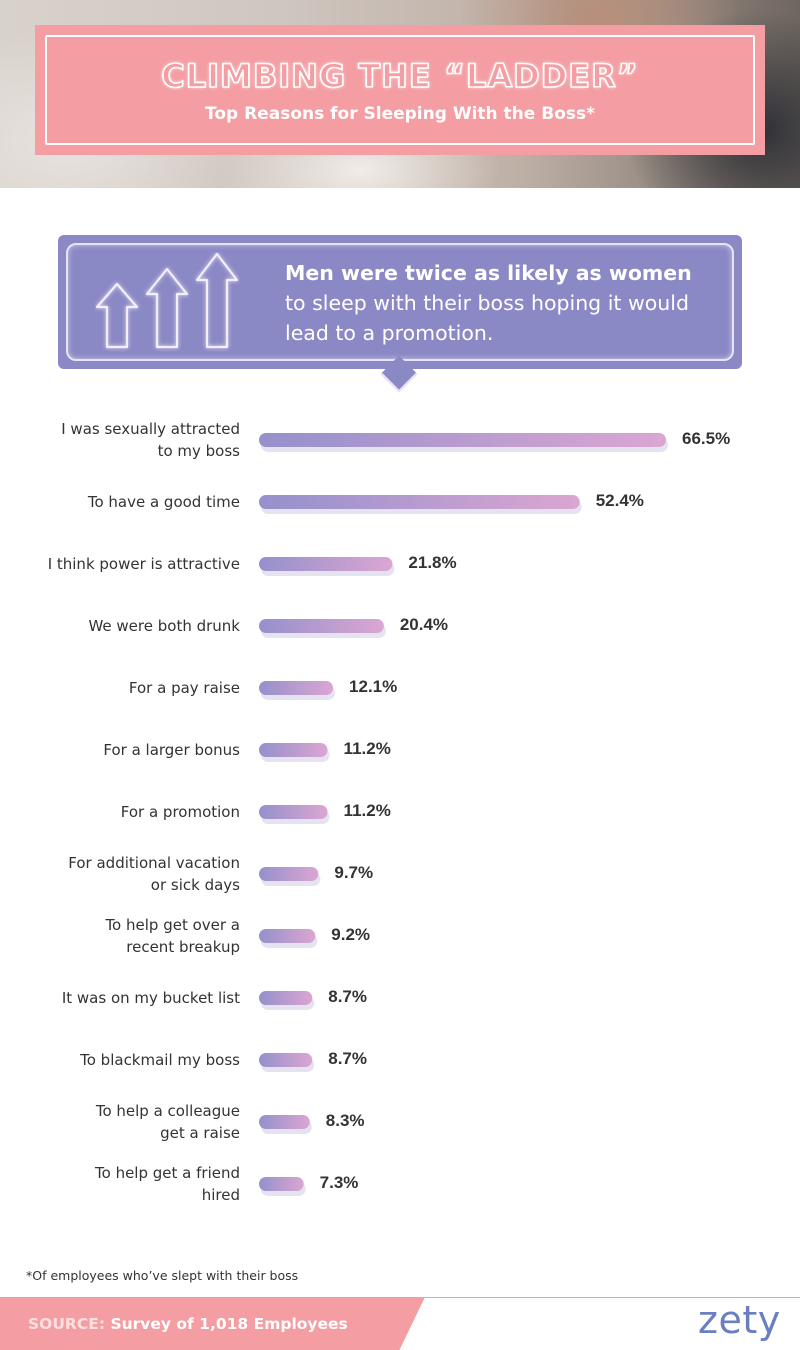  Describe the element at coordinates (354, 872) in the screenshot. I see `value-label: 9.7%` at that location.